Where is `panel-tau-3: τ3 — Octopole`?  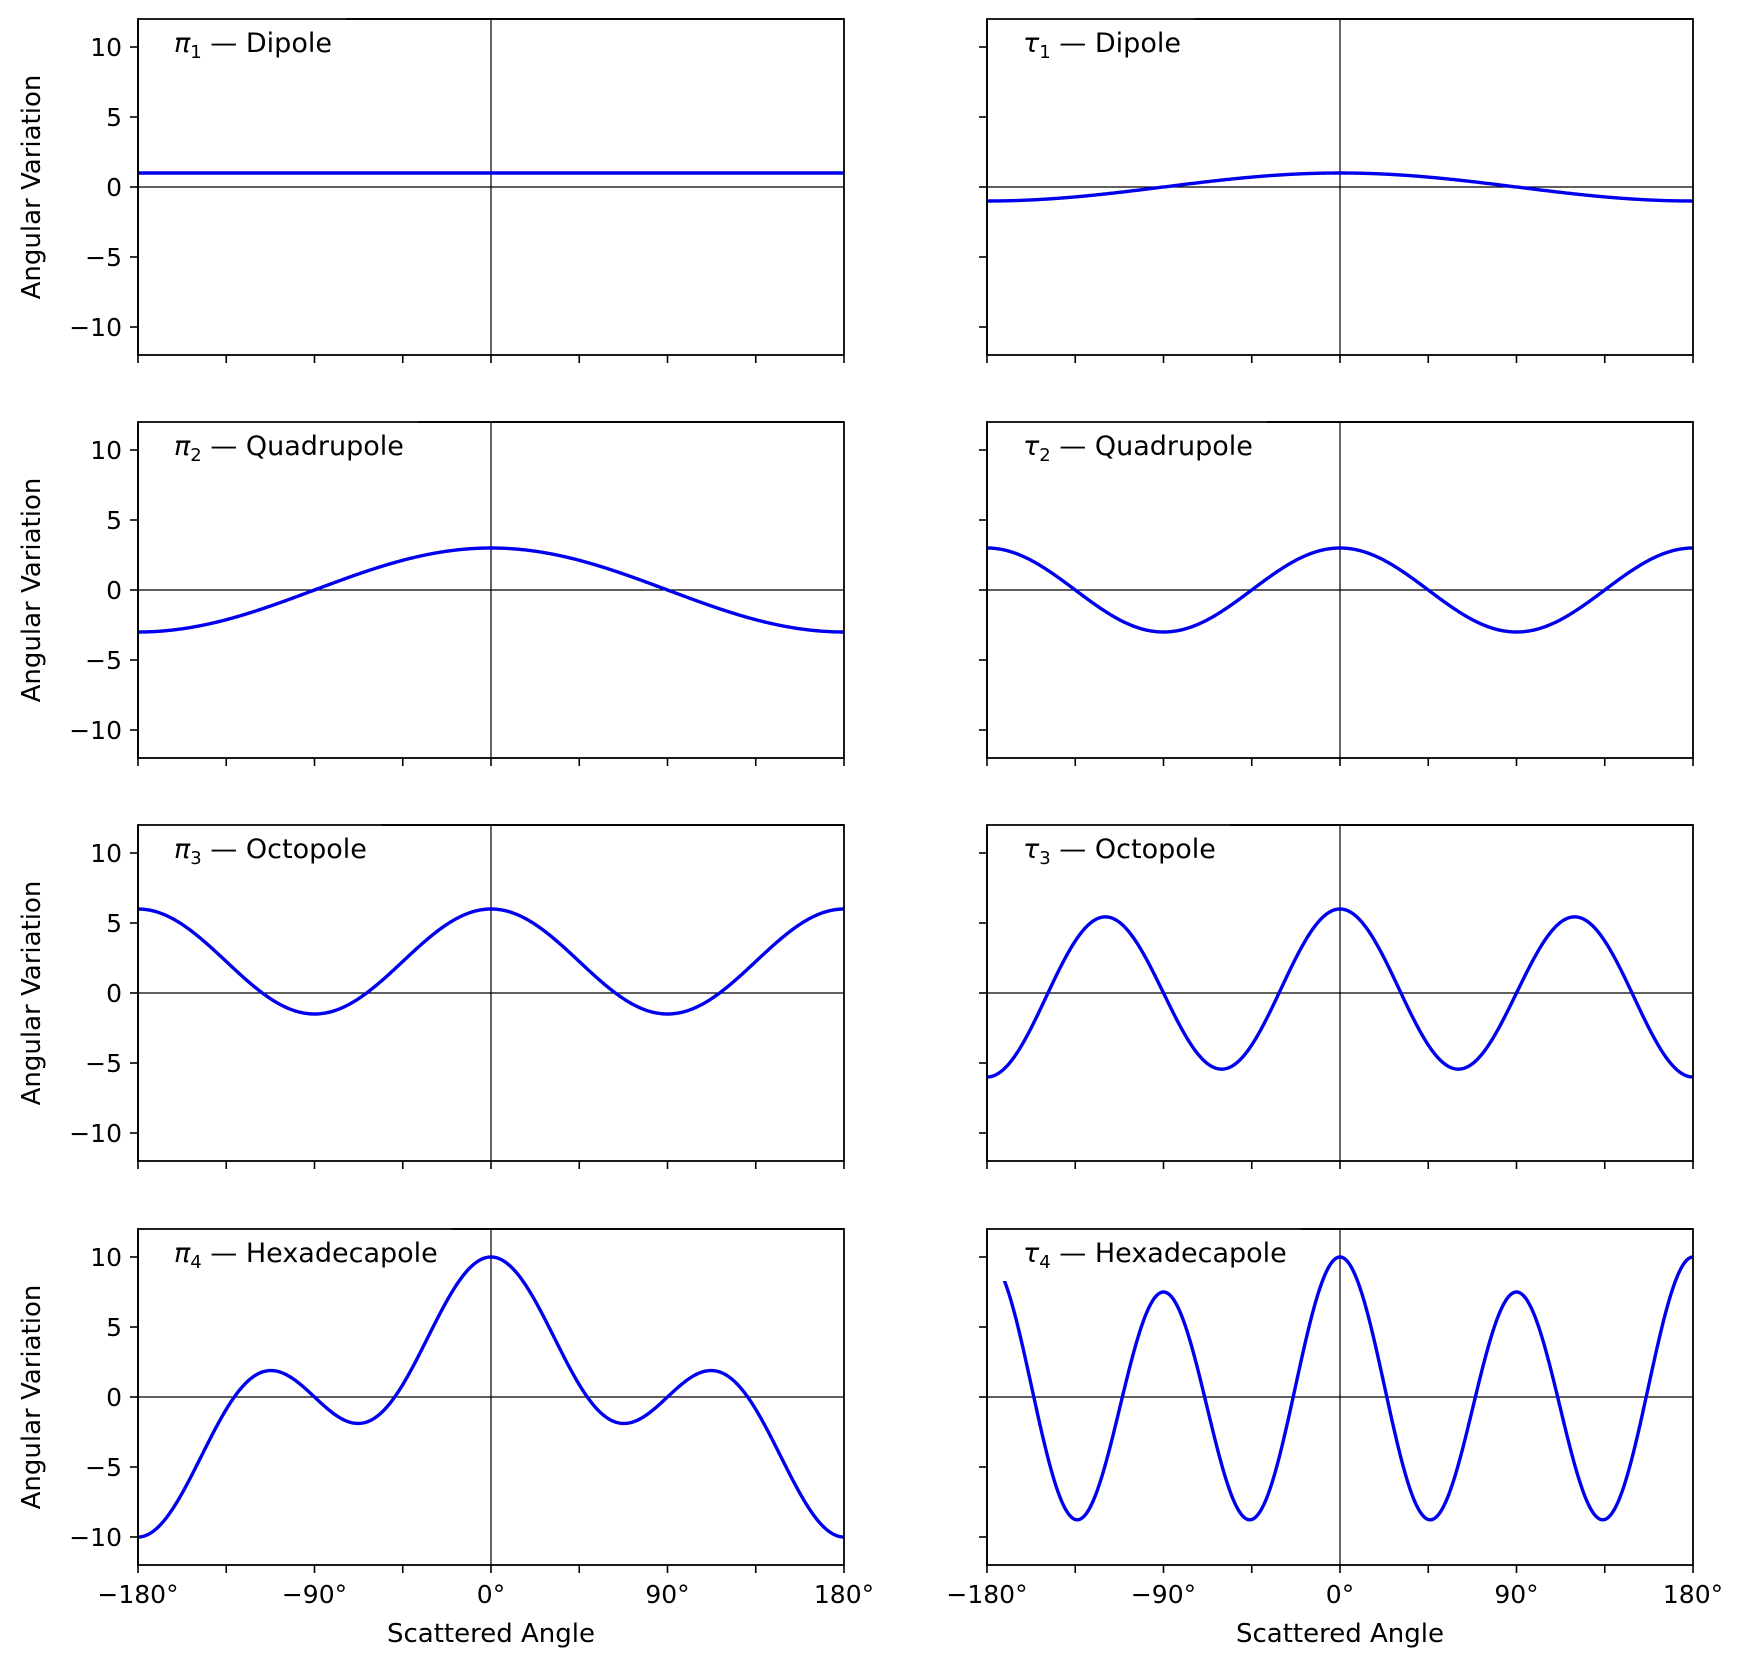
panel-tau-3: τ3 — Octopole is located at coordinates (1336, 995).